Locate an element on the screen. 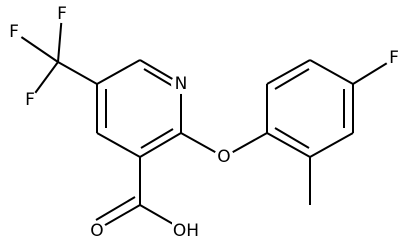 The width and height of the screenshot is (407, 243). atom-label: N is located at coordinates (181, 84).